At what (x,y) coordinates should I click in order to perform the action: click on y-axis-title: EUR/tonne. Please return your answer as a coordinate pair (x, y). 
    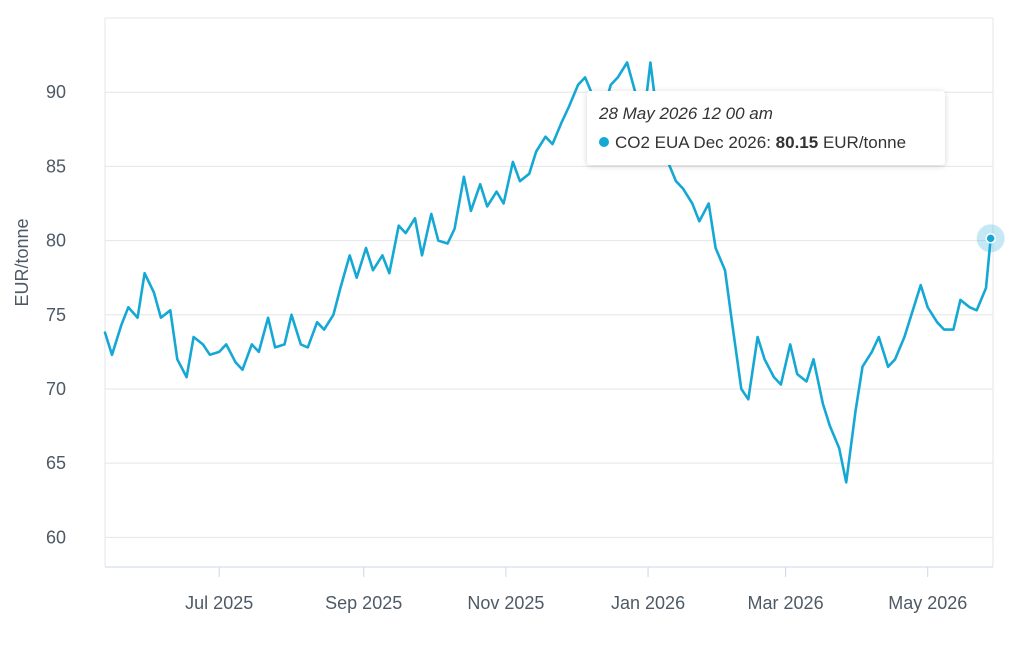
    Looking at the image, I should click on (22, 262).